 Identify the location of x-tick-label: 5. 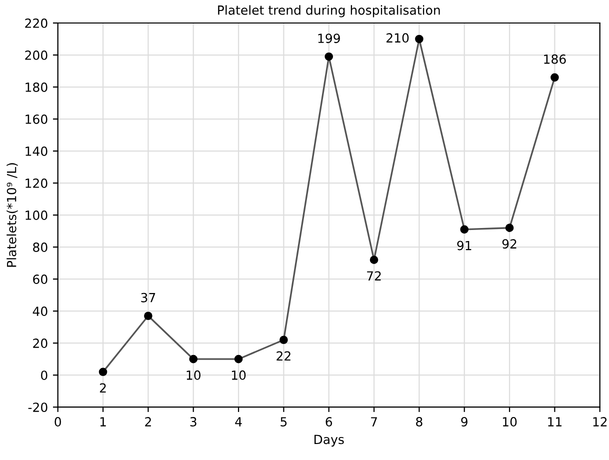
(283, 421).